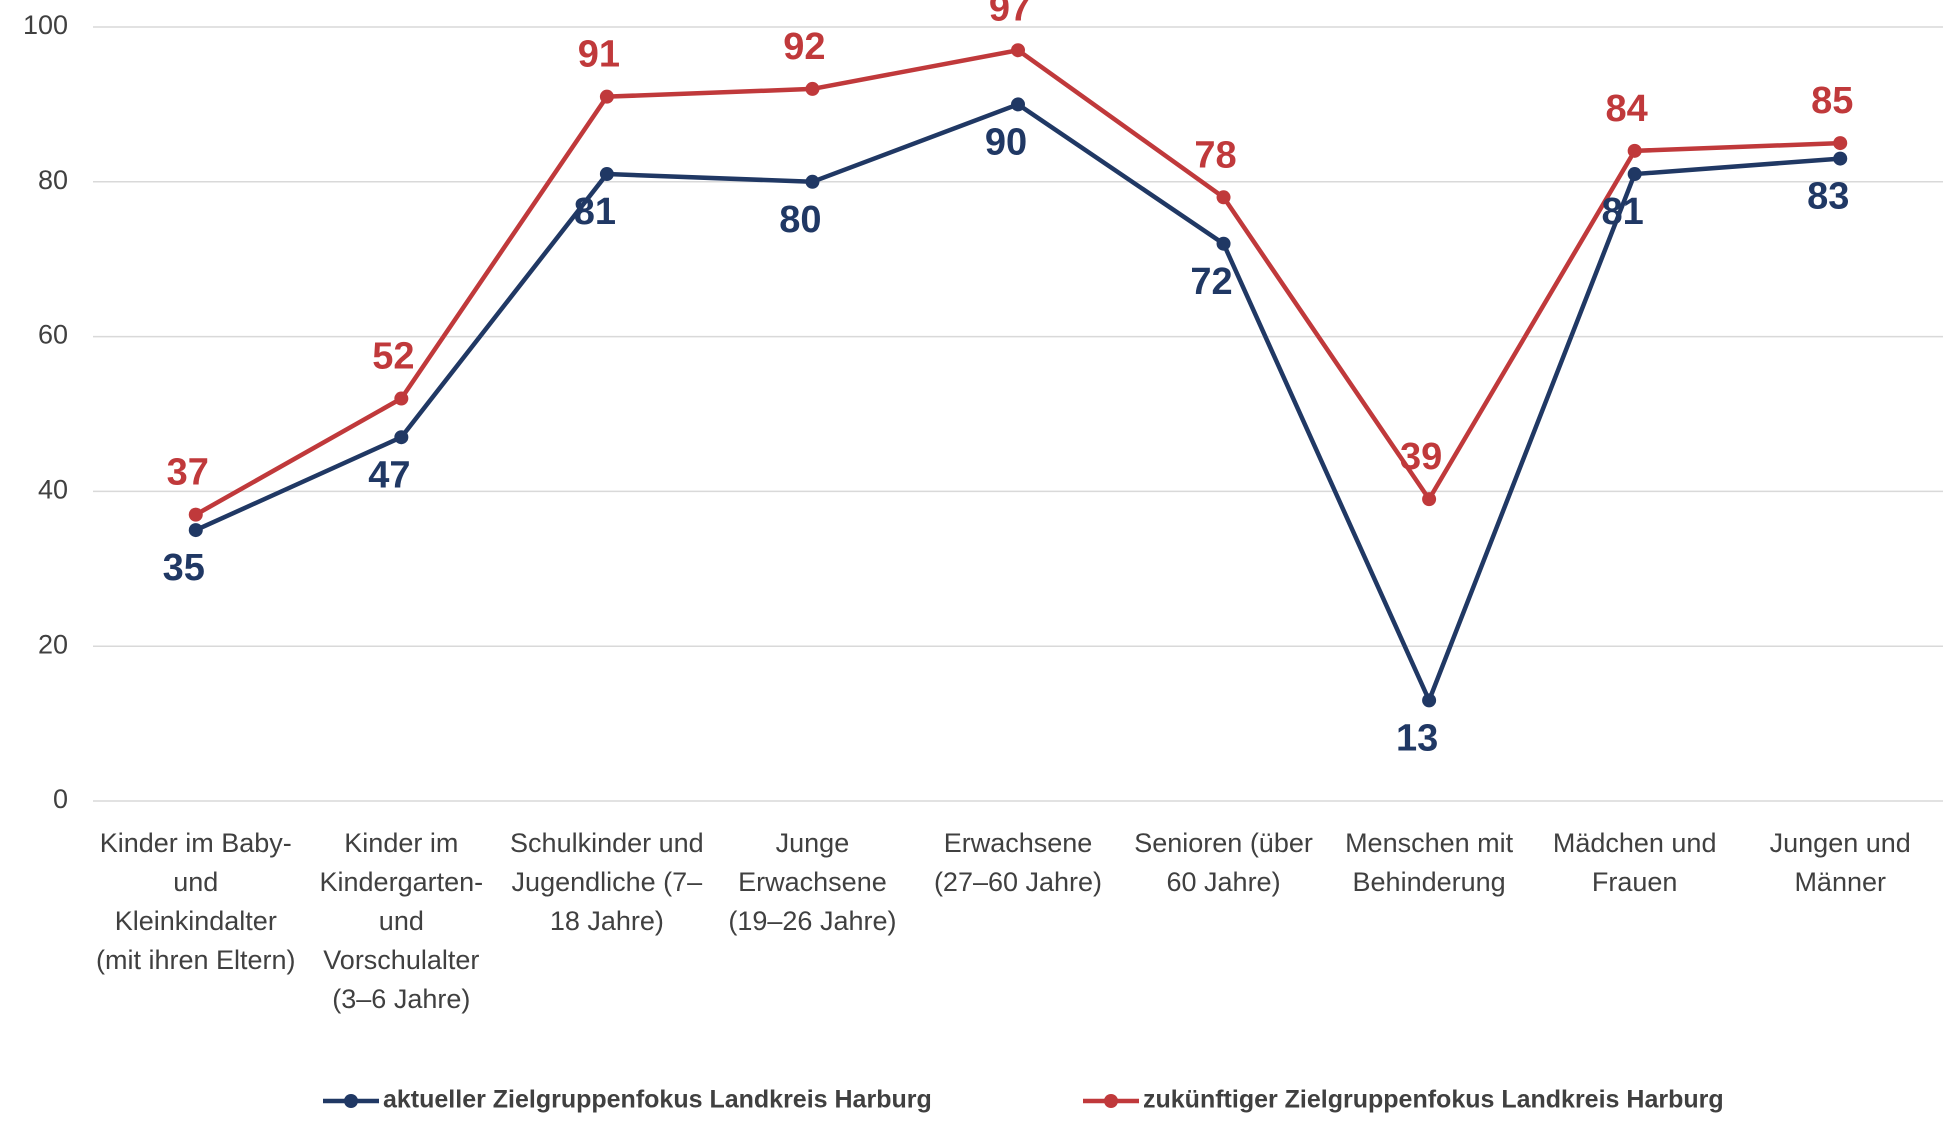  I want to click on x-tick-label: Jungen und Männer, so click(1840, 862).